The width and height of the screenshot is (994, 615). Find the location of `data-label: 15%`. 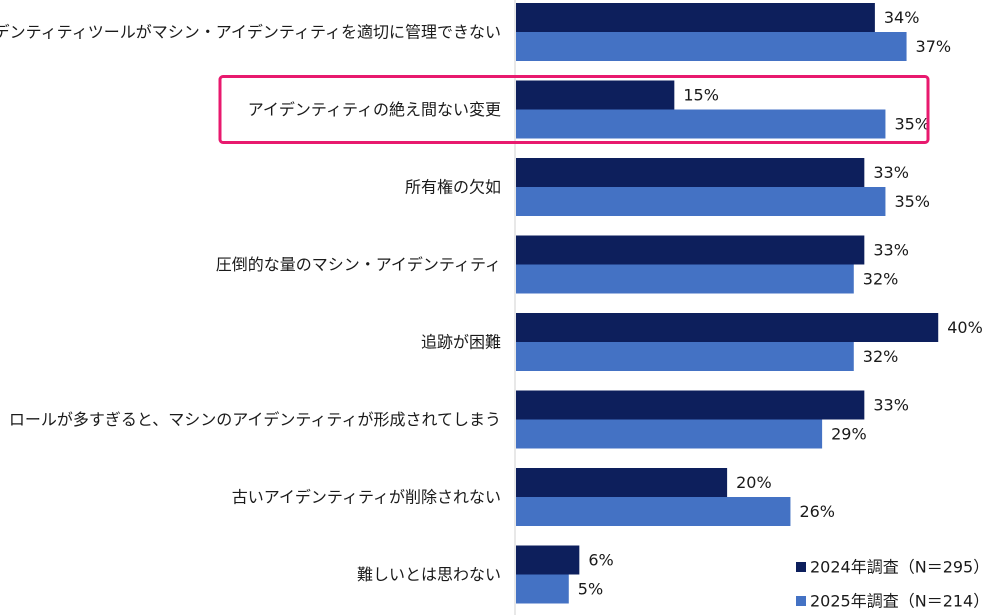

data-label: 15% is located at coordinates (701, 95).